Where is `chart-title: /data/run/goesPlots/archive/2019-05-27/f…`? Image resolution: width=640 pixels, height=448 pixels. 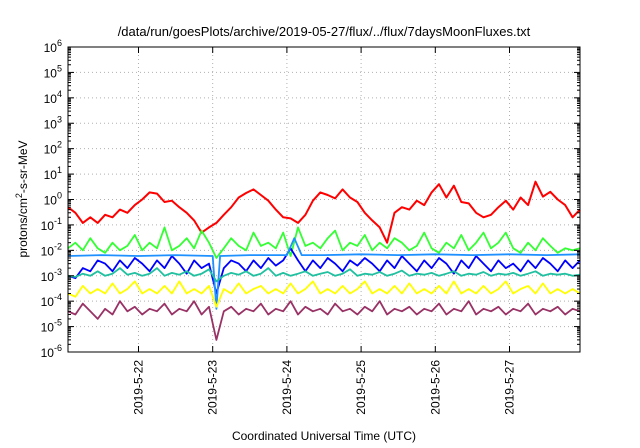 chart-title: /data/run/goesPlots/archive/2019-05-27/f… is located at coordinates (324, 31).